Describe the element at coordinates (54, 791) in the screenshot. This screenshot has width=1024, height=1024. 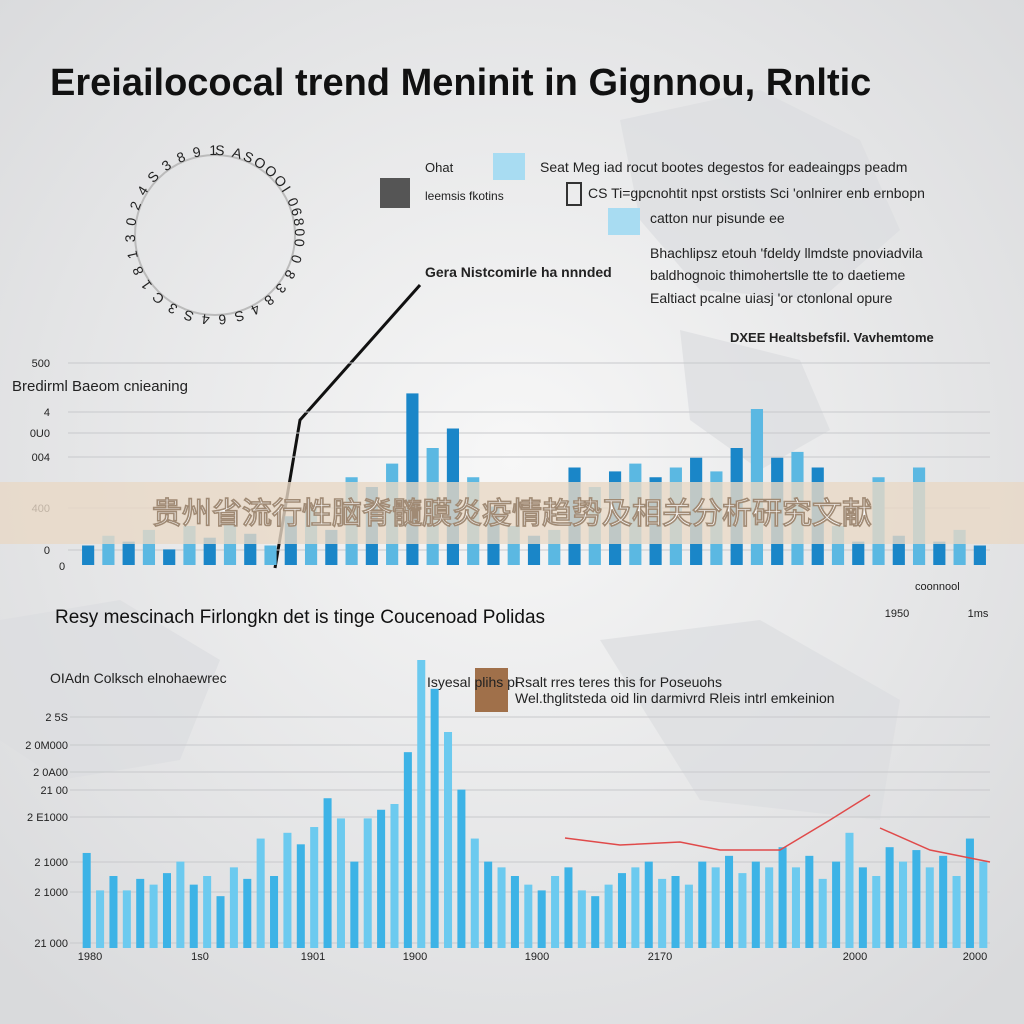
I see `y-tick-label: 21 00` at that location.